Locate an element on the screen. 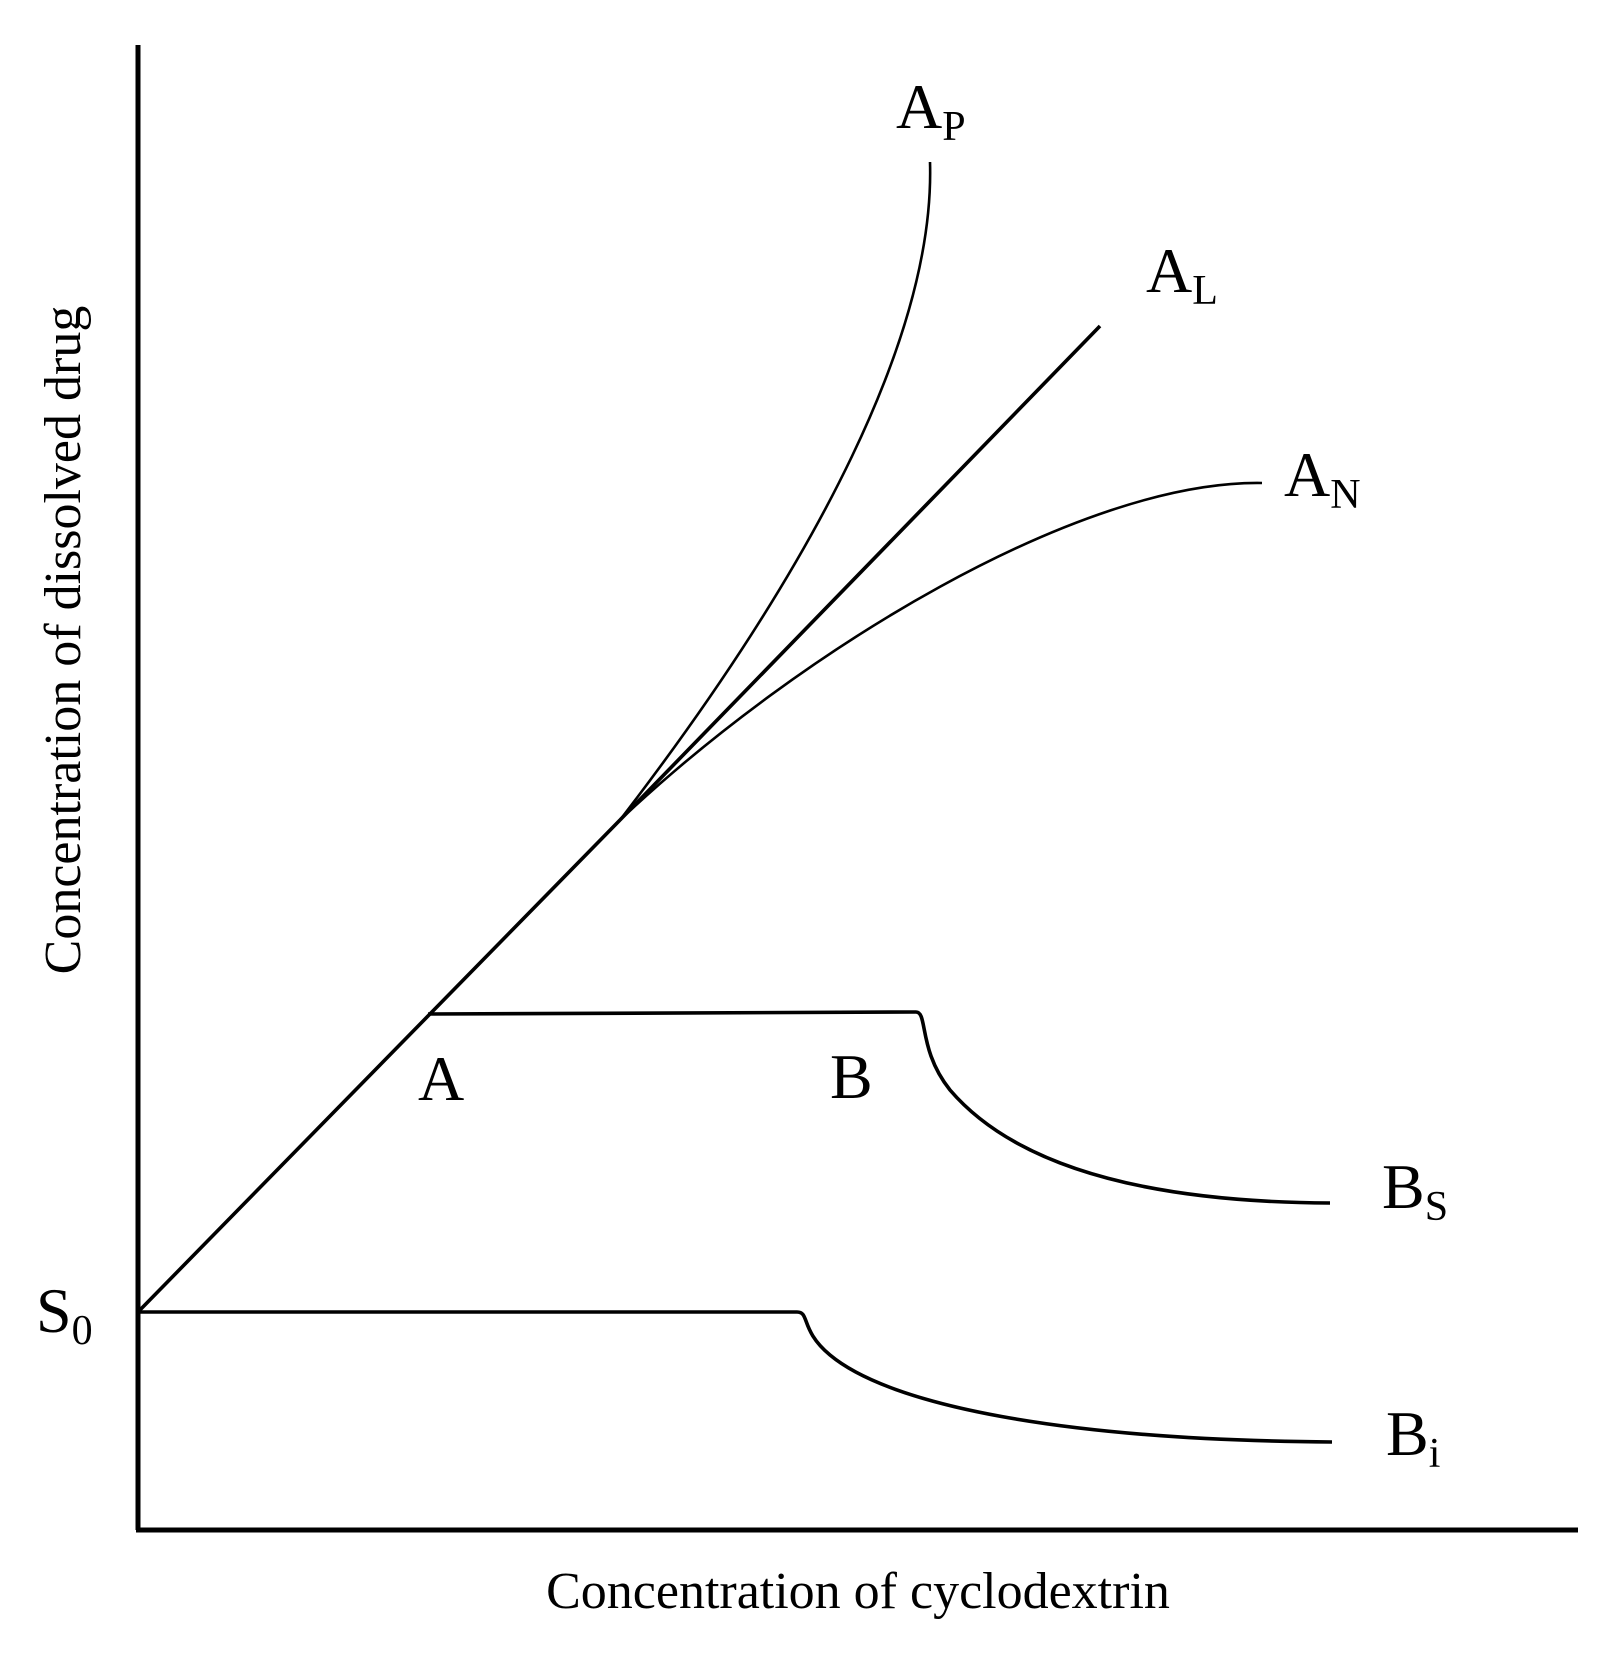 The height and width of the screenshot is (1657, 1608). curve-bi is located at coordinates (735, 1377).